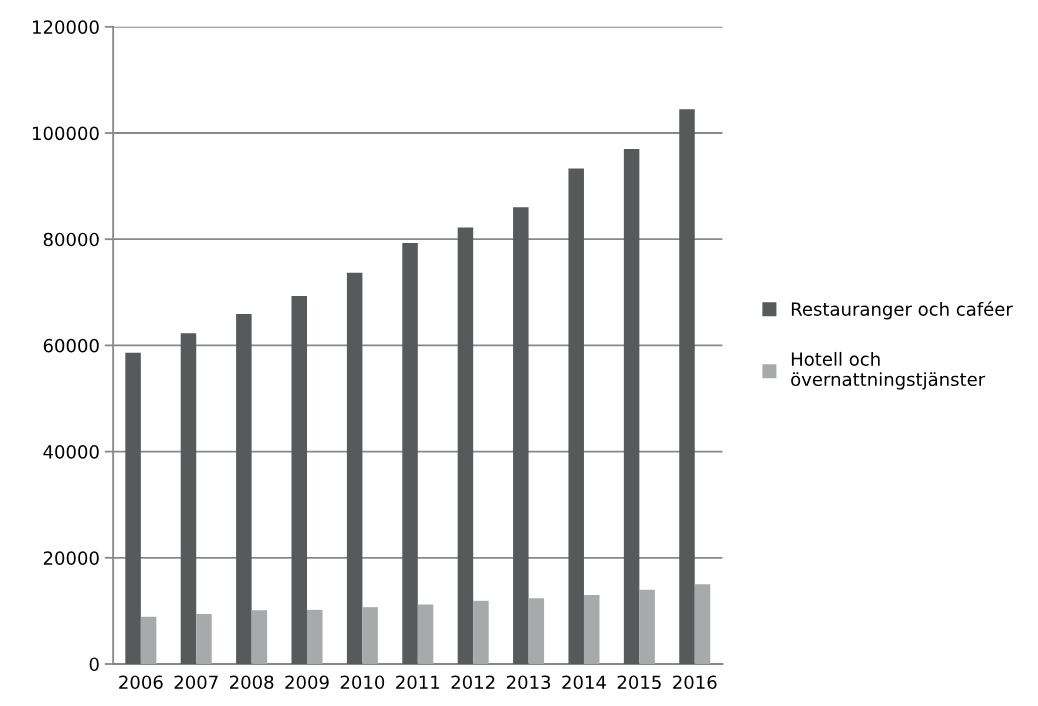 The width and height of the screenshot is (1038, 706). I want to click on x-tick-label: 2013, so click(528, 682).